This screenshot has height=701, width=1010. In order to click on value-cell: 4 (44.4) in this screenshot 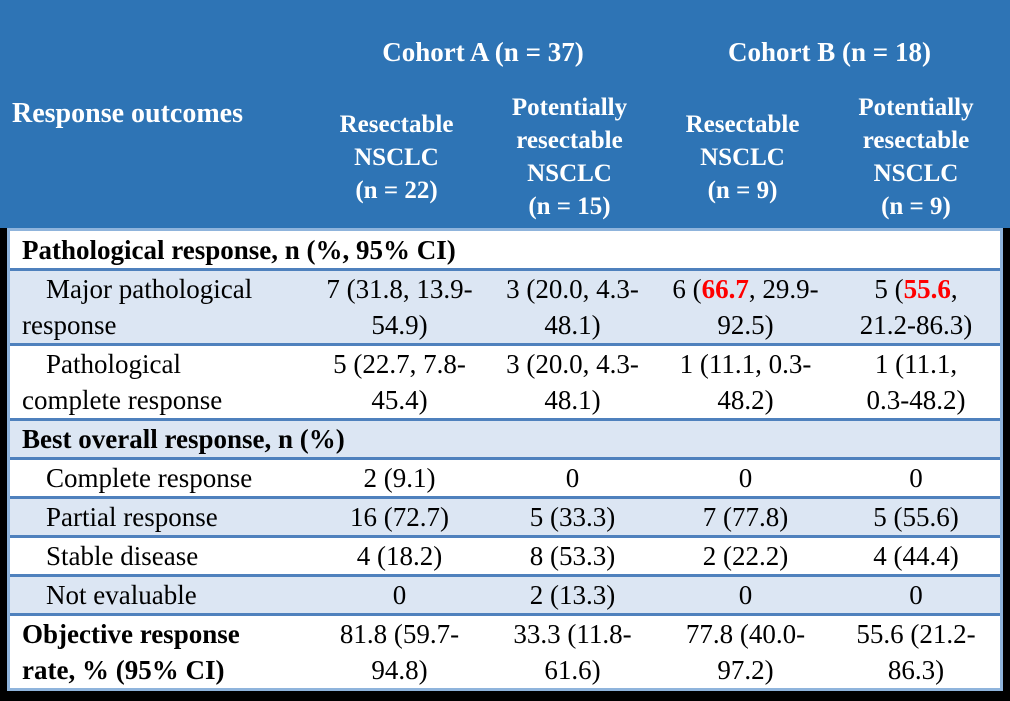, I will do `click(916, 556)`.